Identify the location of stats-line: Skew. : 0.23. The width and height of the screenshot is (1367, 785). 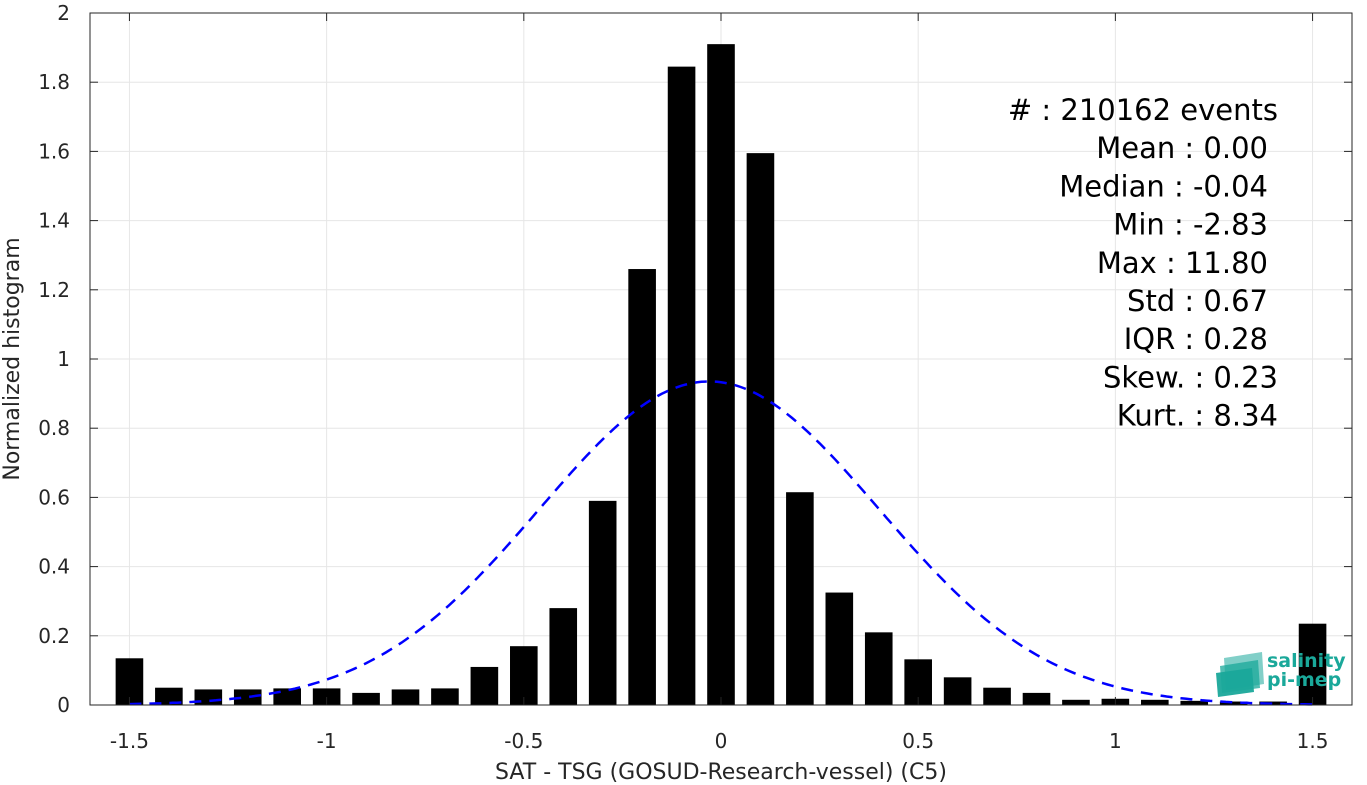
(1190, 377).